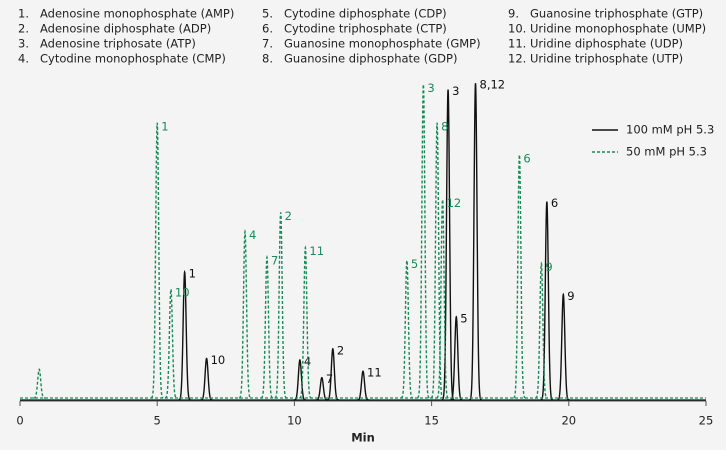  I want to click on key-number: 9., so click(513, 14).